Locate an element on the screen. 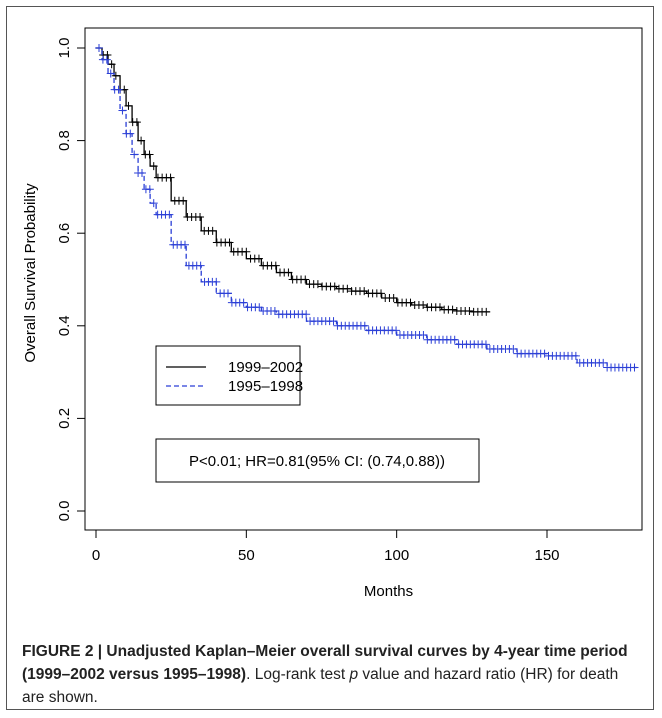 The width and height of the screenshot is (662, 718). legend-box is located at coordinates (228, 375).